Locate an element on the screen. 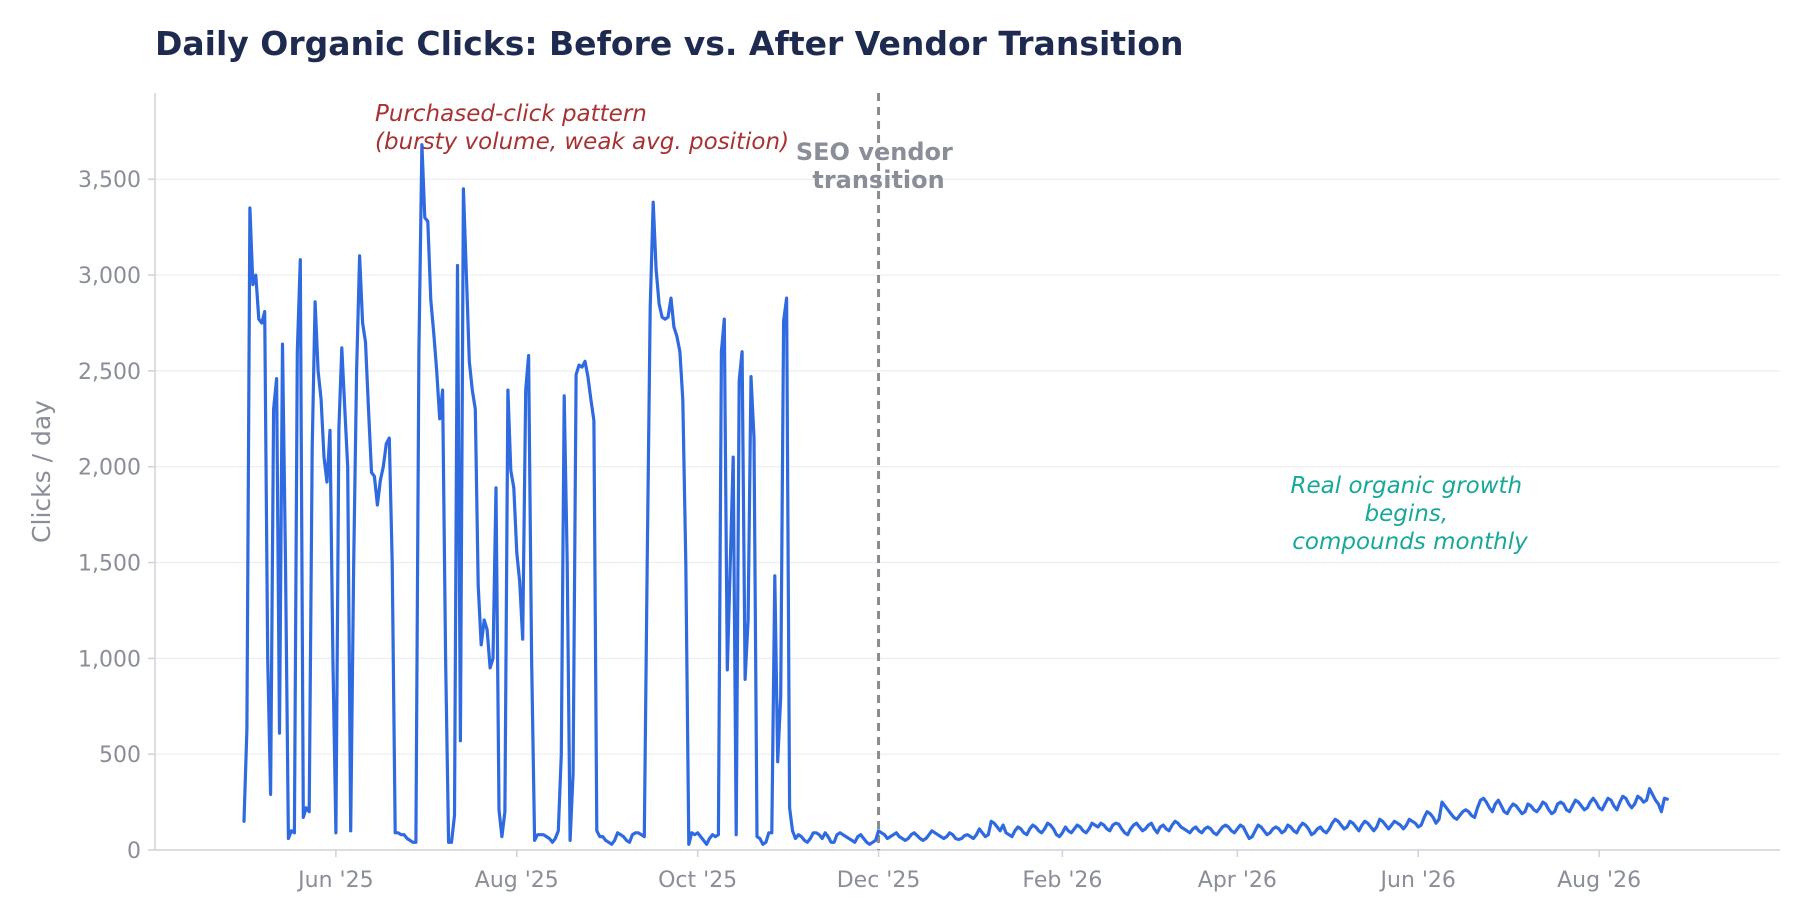 Image resolution: width=1800 pixels, height=919 pixels. annotation-organic-line-2: begins, is located at coordinates (1407, 514).